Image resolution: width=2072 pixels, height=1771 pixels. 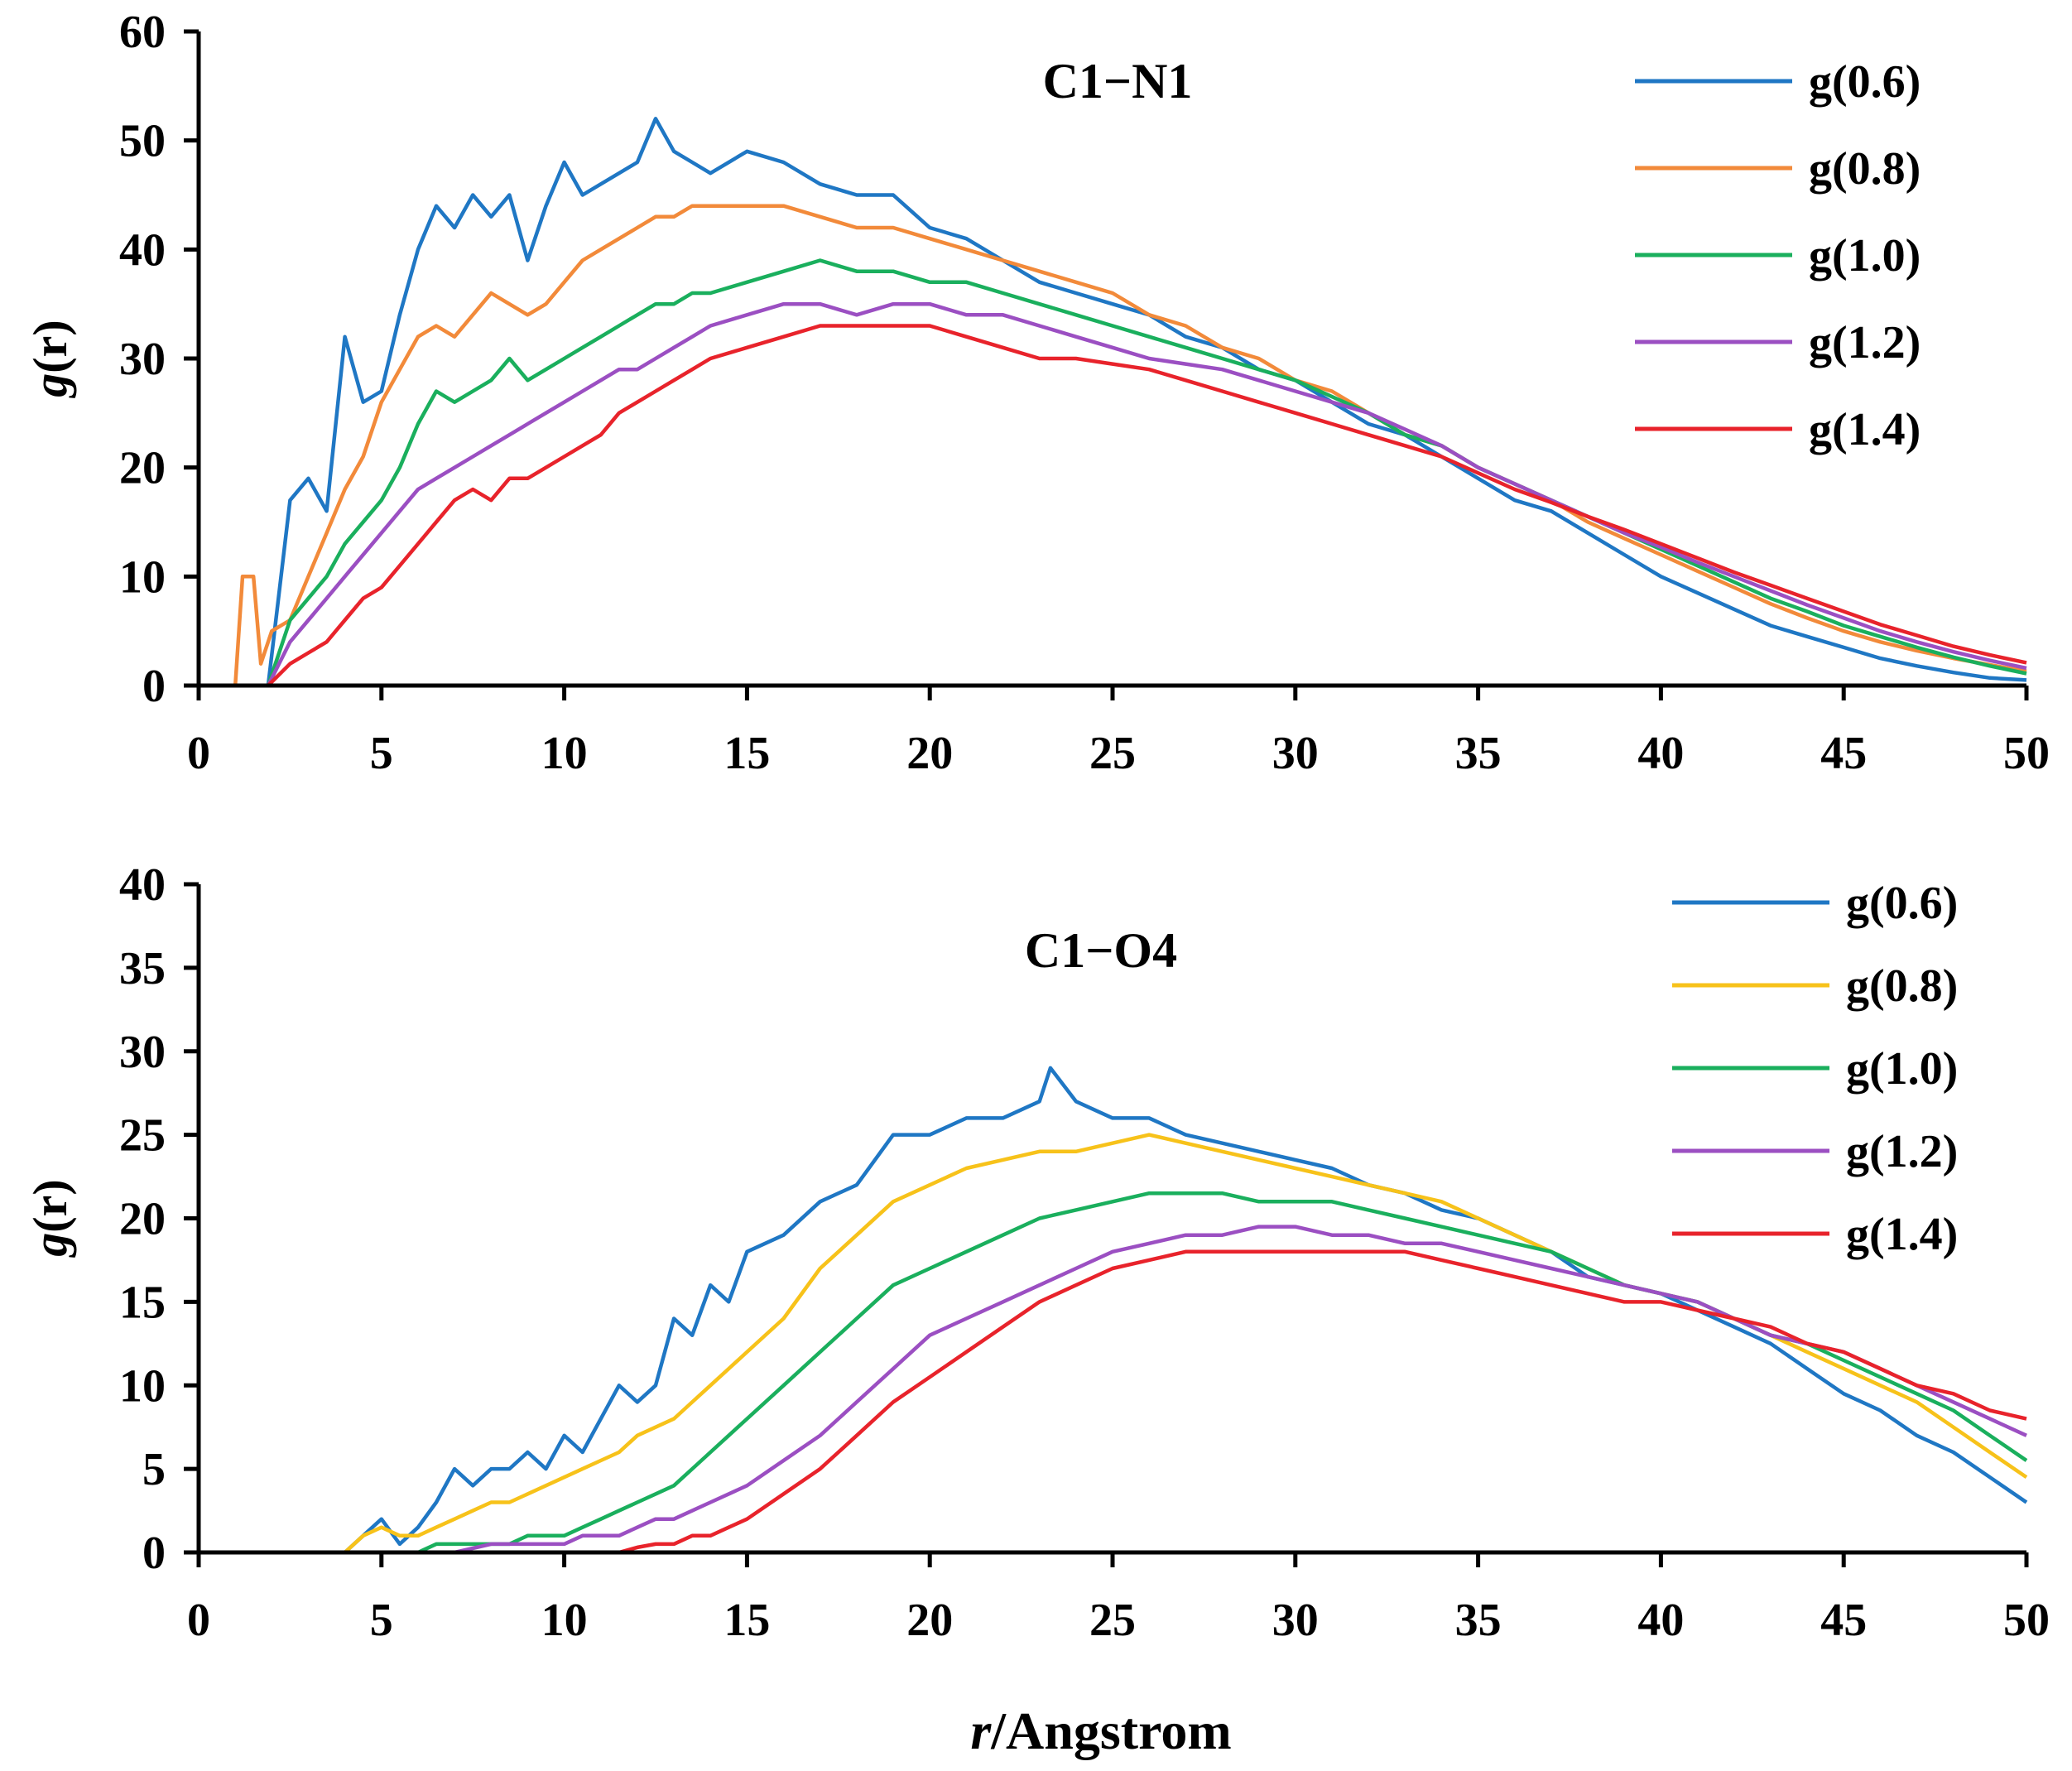 What do you see at coordinates (142, 1303) in the screenshot?
I see `y-tick-label: 15` at bounding box center [142, 1303].